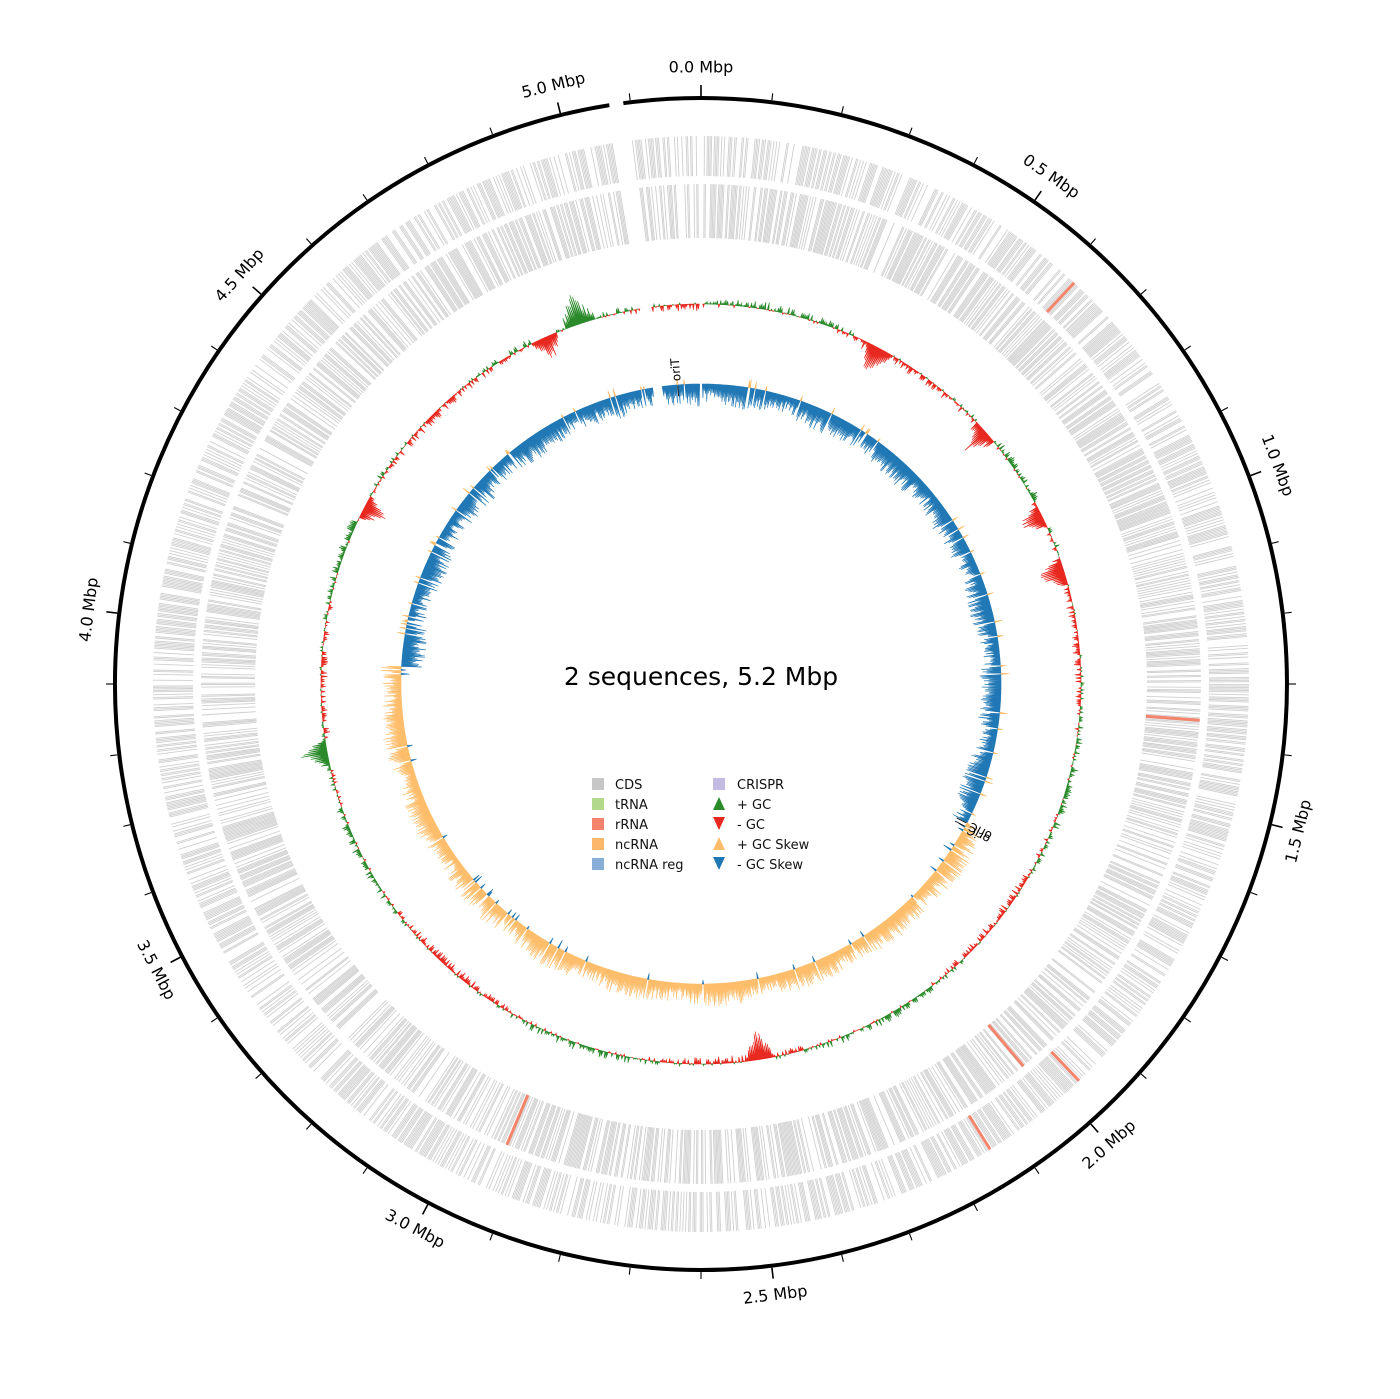 Image resolution: width=1400 pixels, height=1399 pixels. I want to click on svg-text: ncRNA reg, so click(649, 865).